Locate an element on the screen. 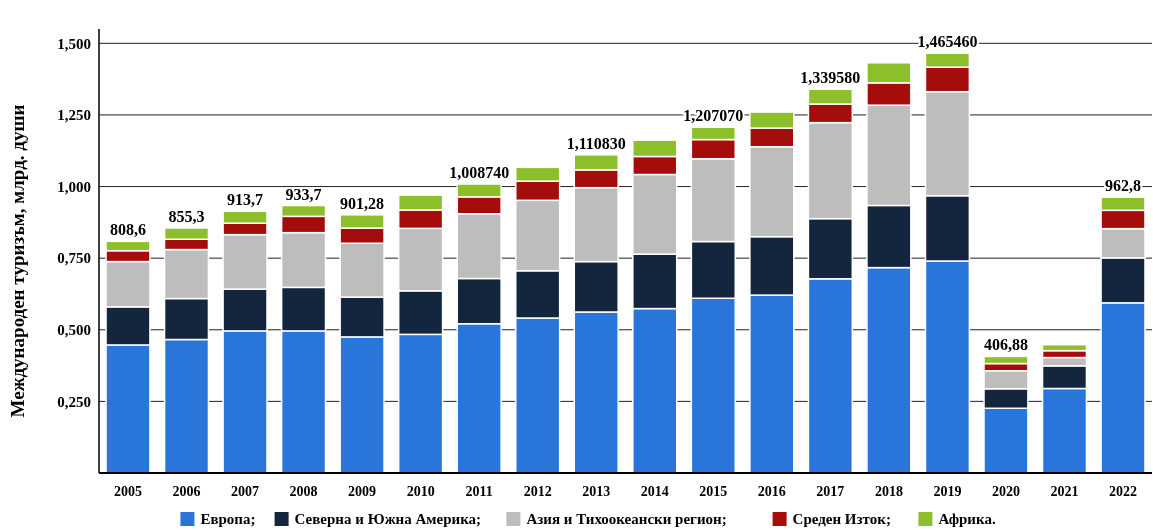 This screenshot has height=530, width=1153. total-label: 855,3 is located at coordinates (186, 216).